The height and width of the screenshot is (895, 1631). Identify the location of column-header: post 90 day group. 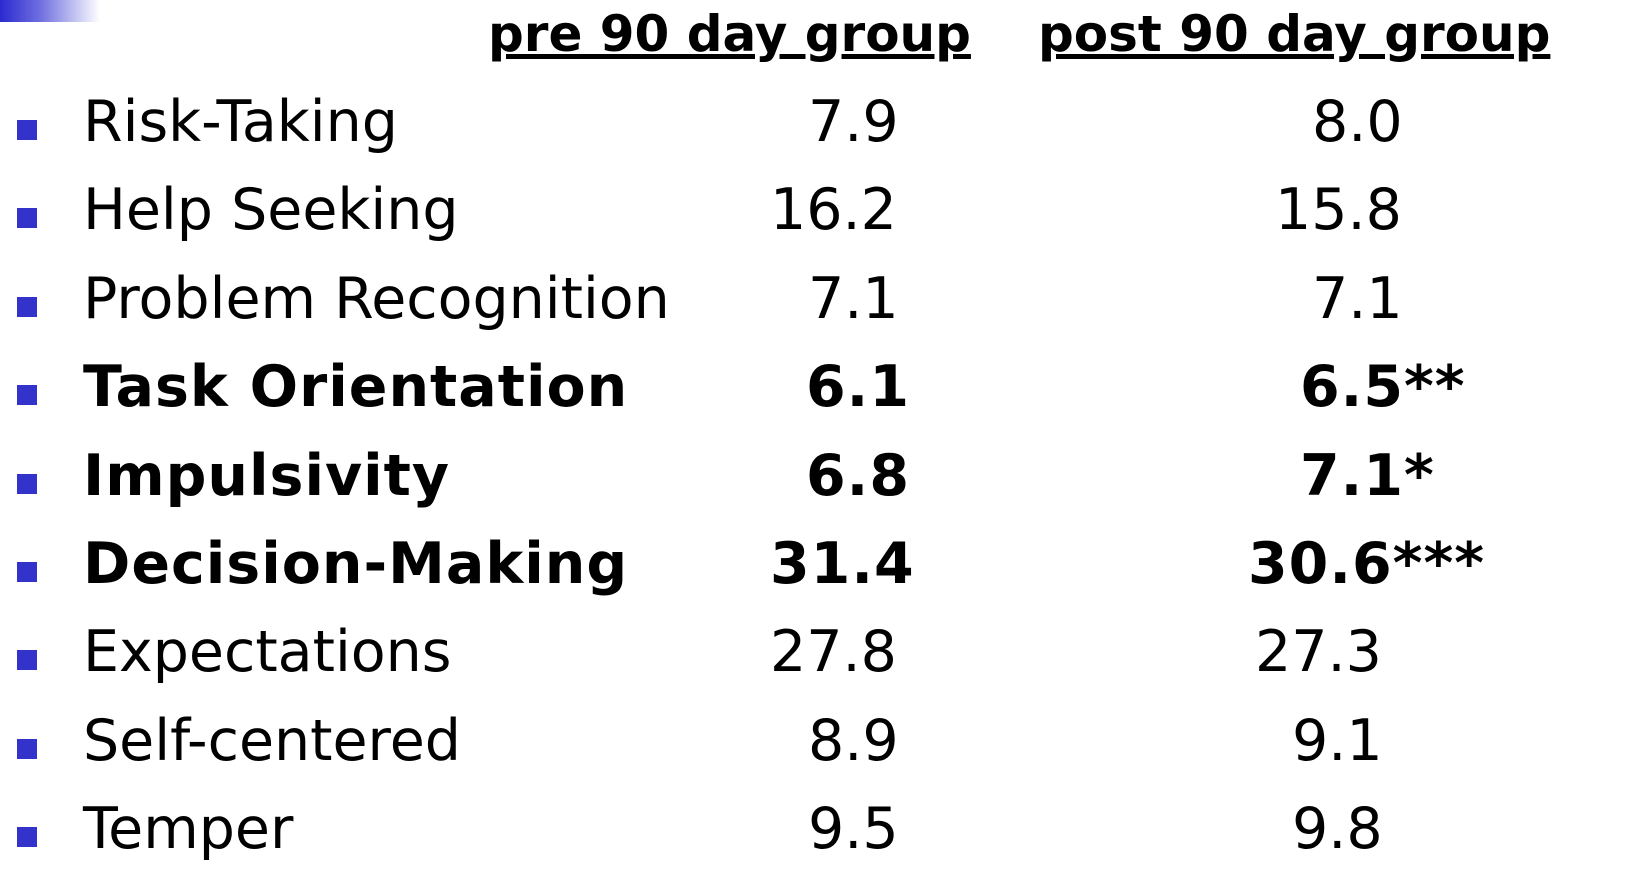
(1294, 34).